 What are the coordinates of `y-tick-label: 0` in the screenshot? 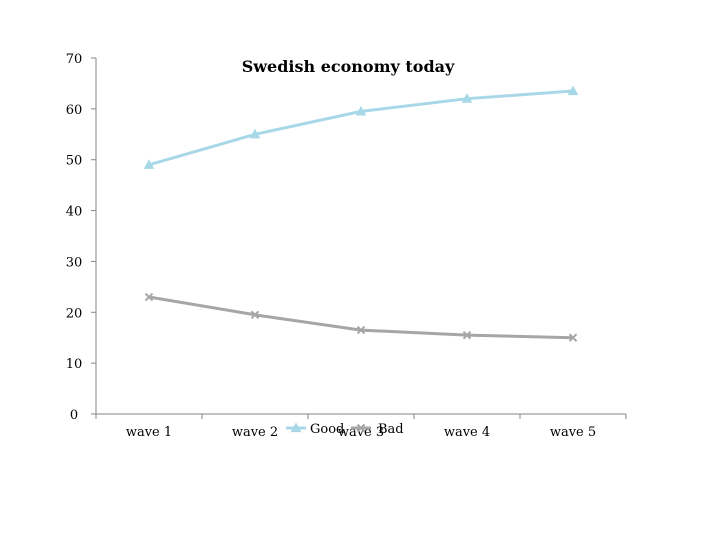 It's located at (74, 415).